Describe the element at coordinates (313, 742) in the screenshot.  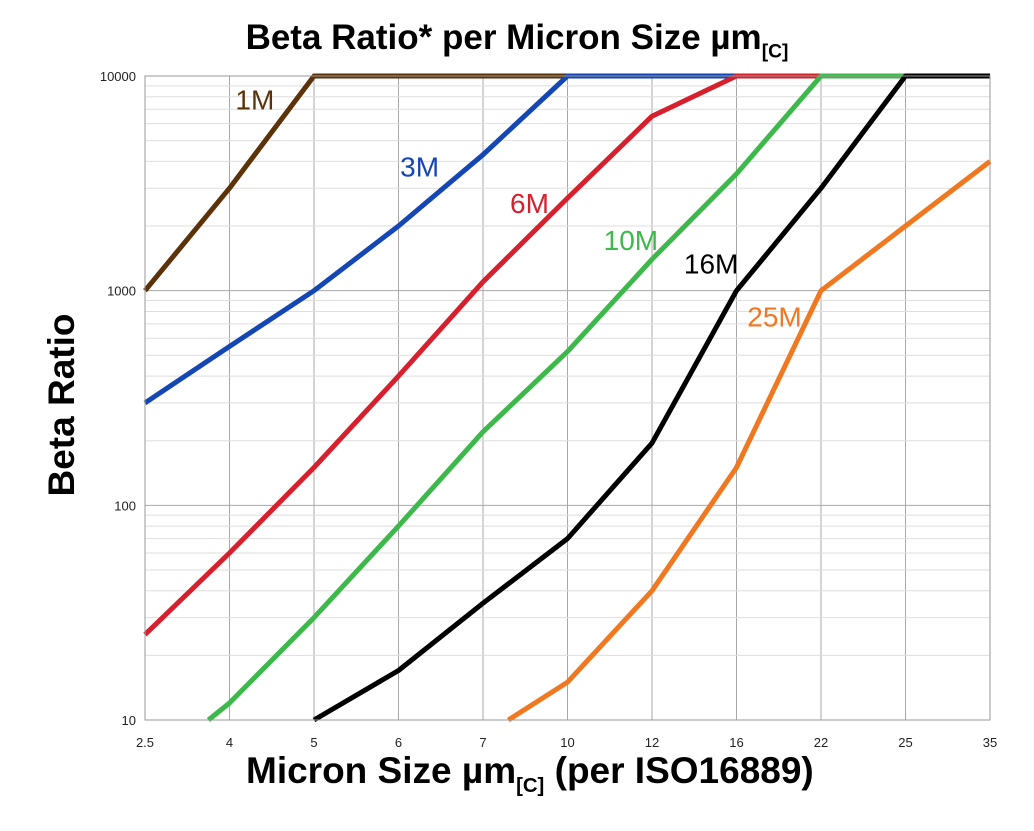
I see `x-tick-label: 5` at that location.